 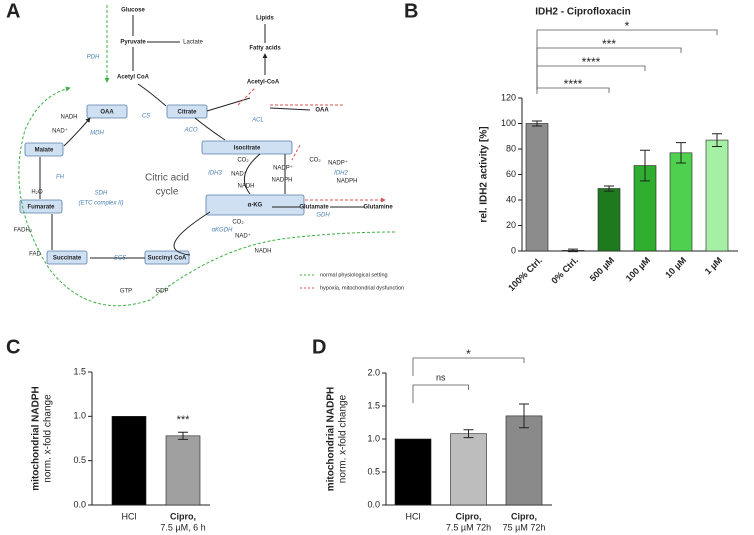 I want to click on diagram-label: H₂O, so click(x=37, y=193).